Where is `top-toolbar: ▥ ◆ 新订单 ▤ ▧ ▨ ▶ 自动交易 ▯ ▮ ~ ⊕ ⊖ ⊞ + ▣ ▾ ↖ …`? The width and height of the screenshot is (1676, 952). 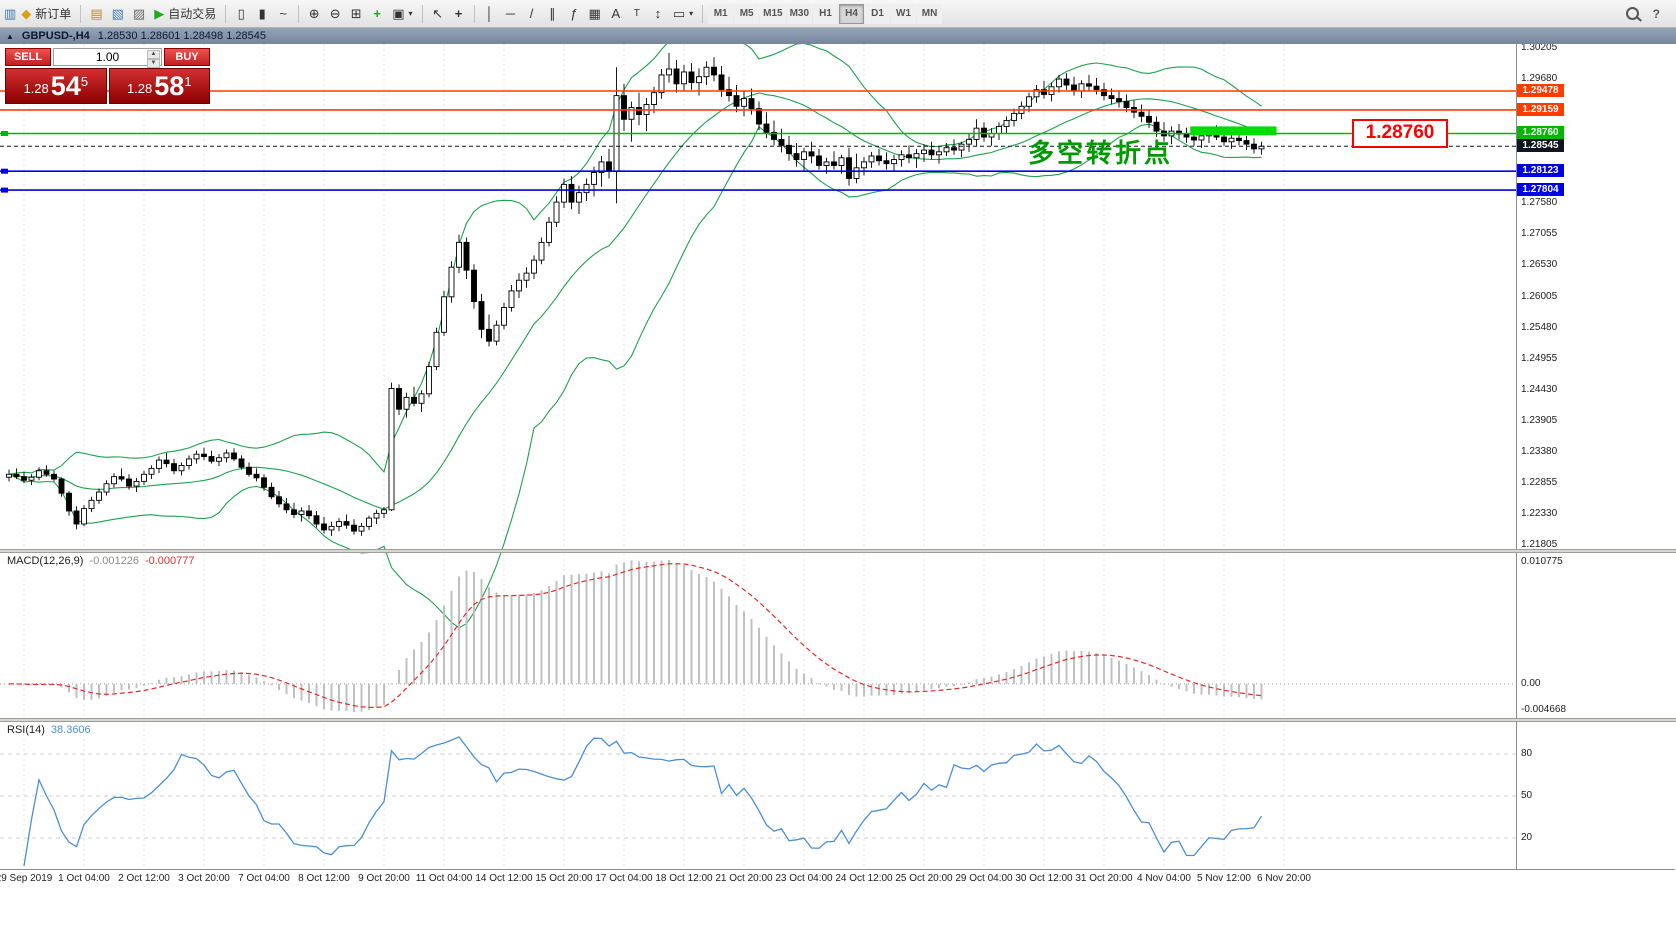
top-toolbar: ▥ ◆ 新订单 ▤ ▧ ▨ ▶ 自动交易 ▯ ▮ ~ ⊕ ⊖ ⊞ + ▣ ▾ ↖ … is located at coordinates (838, 14).